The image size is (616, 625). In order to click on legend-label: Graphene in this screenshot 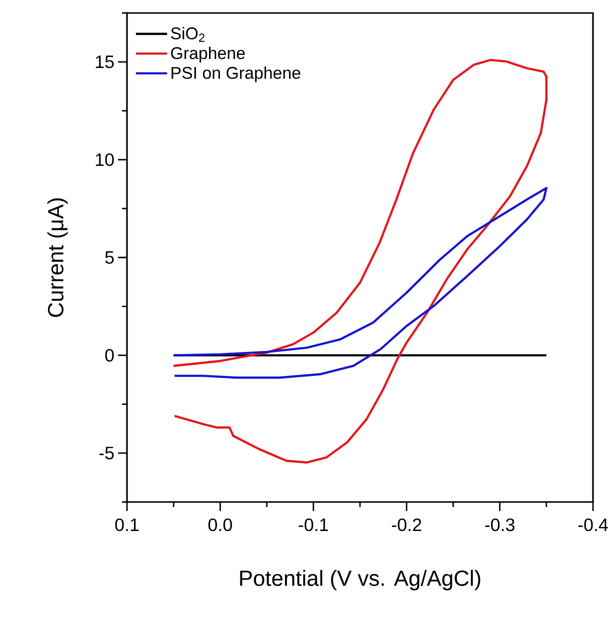, I will do `click(208, 54)`.